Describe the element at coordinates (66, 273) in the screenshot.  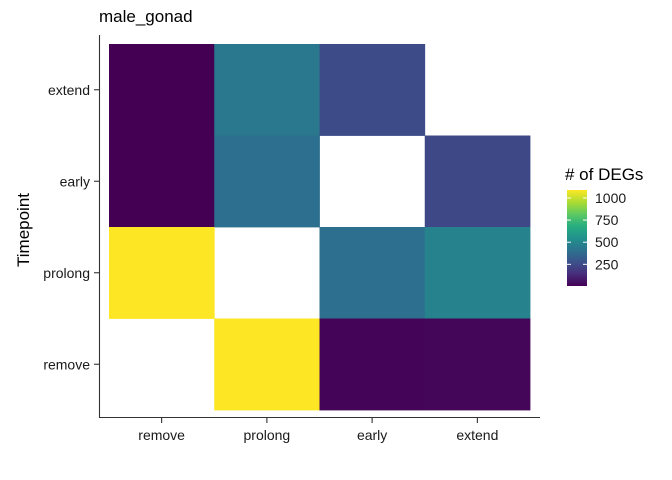
I see `y-tick-label: prolong` at that location.